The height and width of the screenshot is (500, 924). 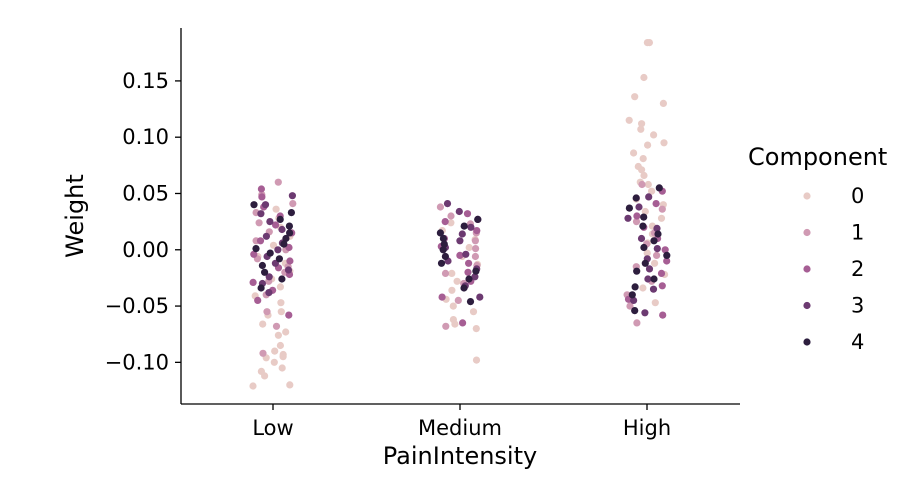 What do you see at coordinates (145, 193) in the screenshot?
I see `y-tick-label: 0.05` at bounding box center [145, 193].